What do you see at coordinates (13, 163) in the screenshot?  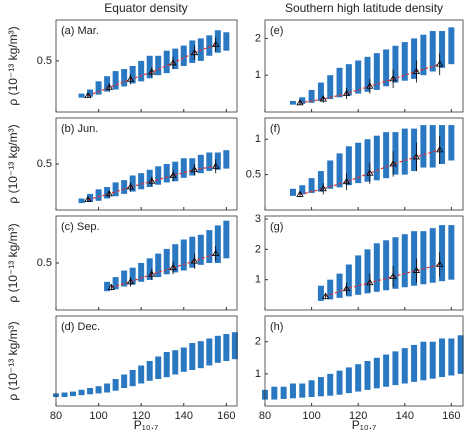 I see `y-axis-label: ρ (10⁻¹³ kg/m³)` at bounding box center [13, 163].